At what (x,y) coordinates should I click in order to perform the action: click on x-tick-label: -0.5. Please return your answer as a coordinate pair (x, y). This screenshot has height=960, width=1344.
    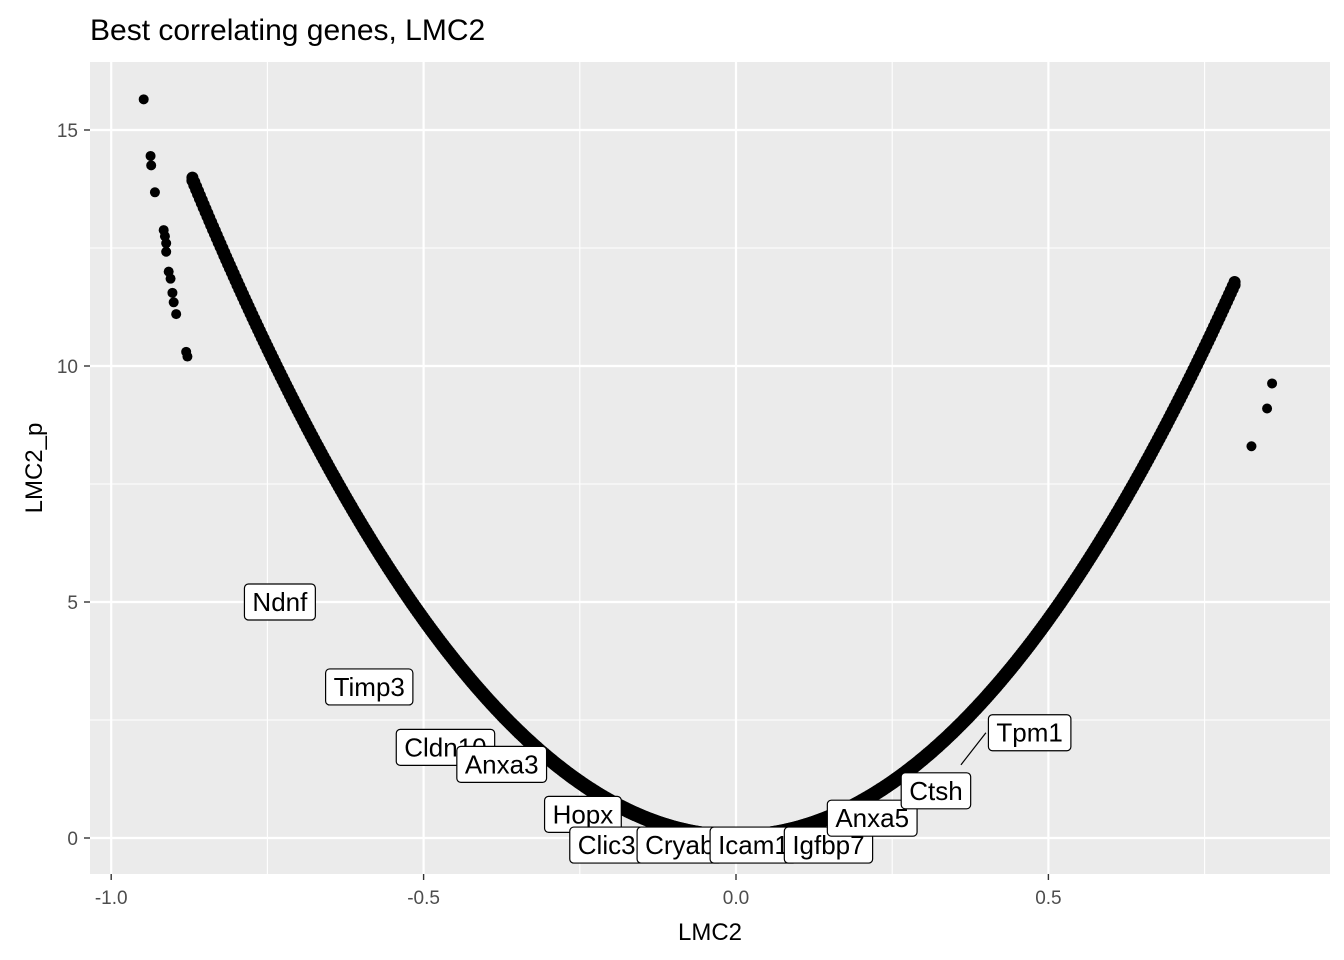
    Looking at the image, I should click on (423, 898).